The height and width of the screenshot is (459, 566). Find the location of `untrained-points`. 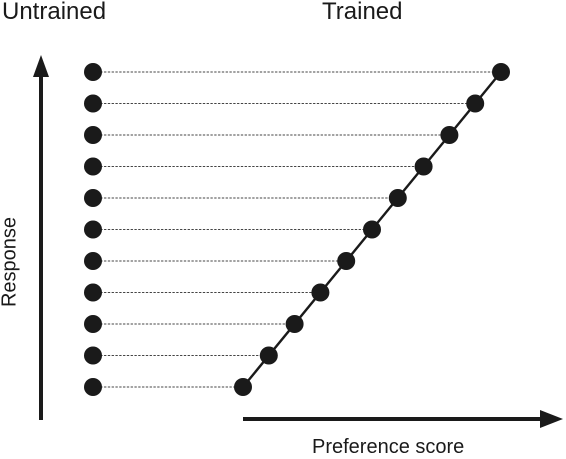

untrained-points is located at coordinates (93, 229).